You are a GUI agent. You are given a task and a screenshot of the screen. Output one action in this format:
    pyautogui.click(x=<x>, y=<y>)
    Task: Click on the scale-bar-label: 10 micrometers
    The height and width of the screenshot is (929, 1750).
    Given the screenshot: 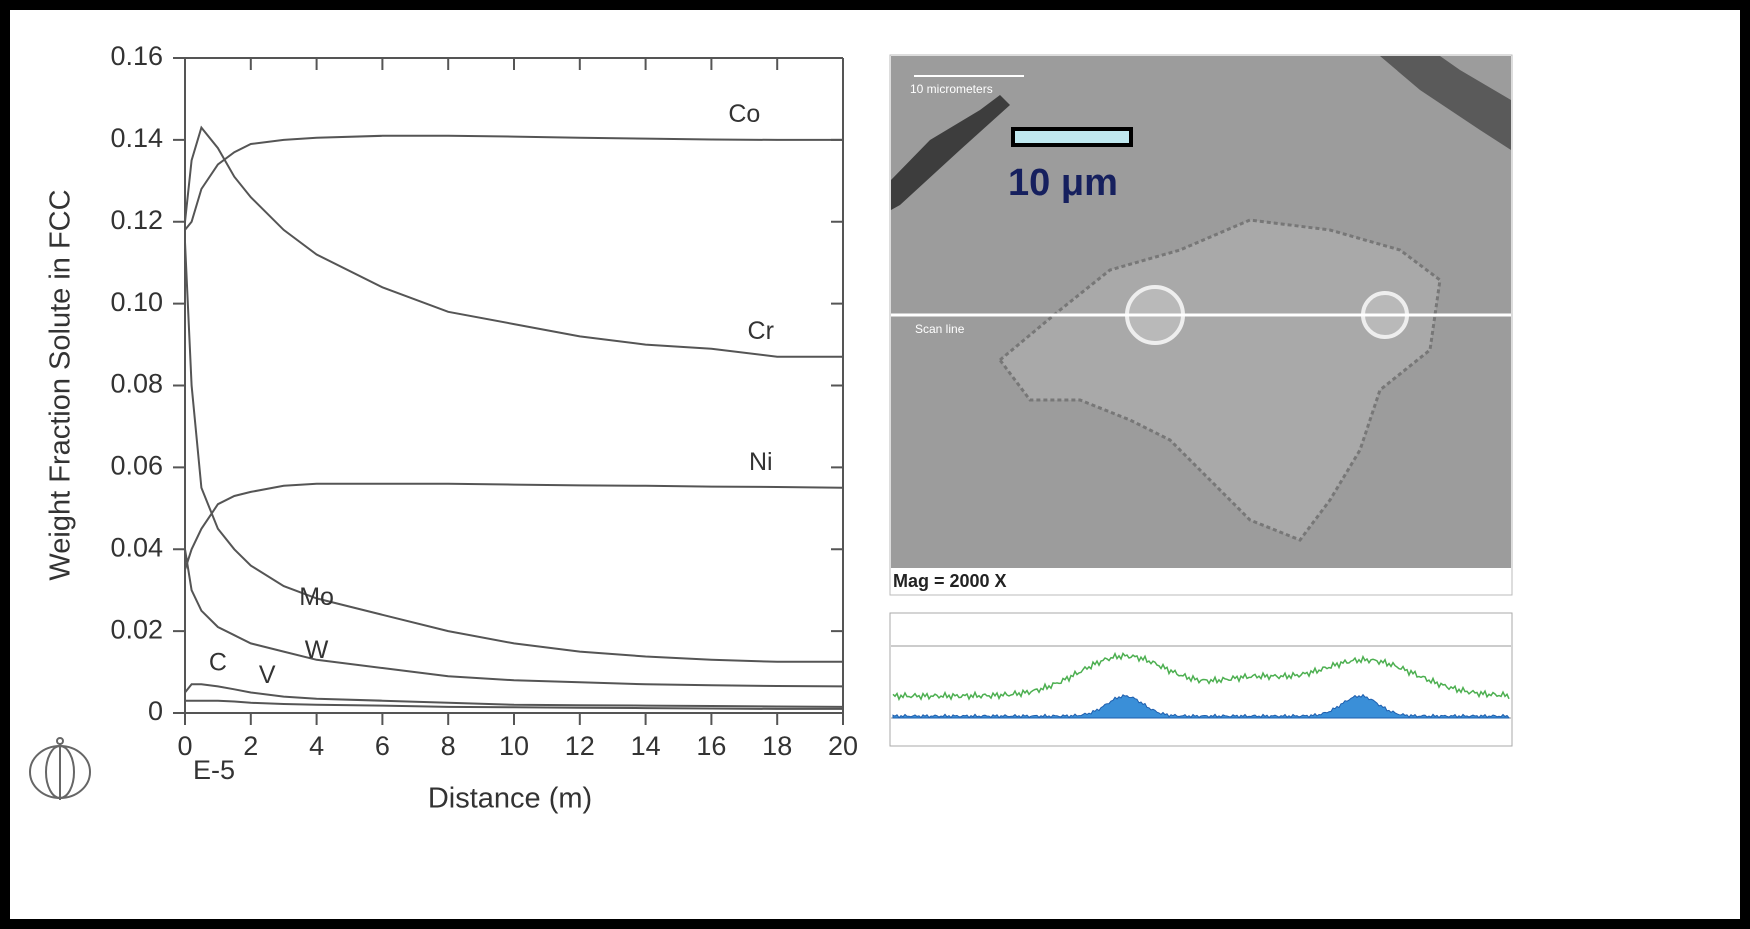 What is the action you would take?
    pyautogui.click(x=951, y=89)
    